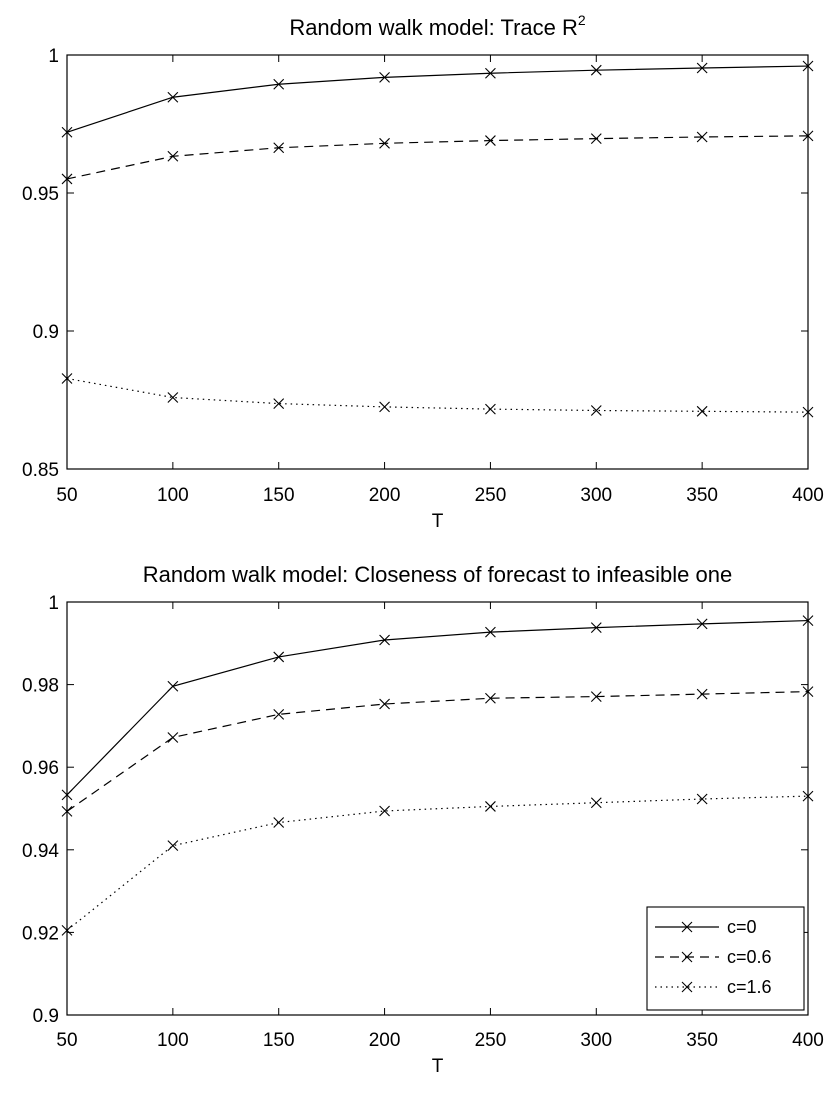 This screenshot has width=834, height=1108. Describe the element at coordinates (749, 957) in the screenshot. I see `legend-label: c=0.6` at that location.